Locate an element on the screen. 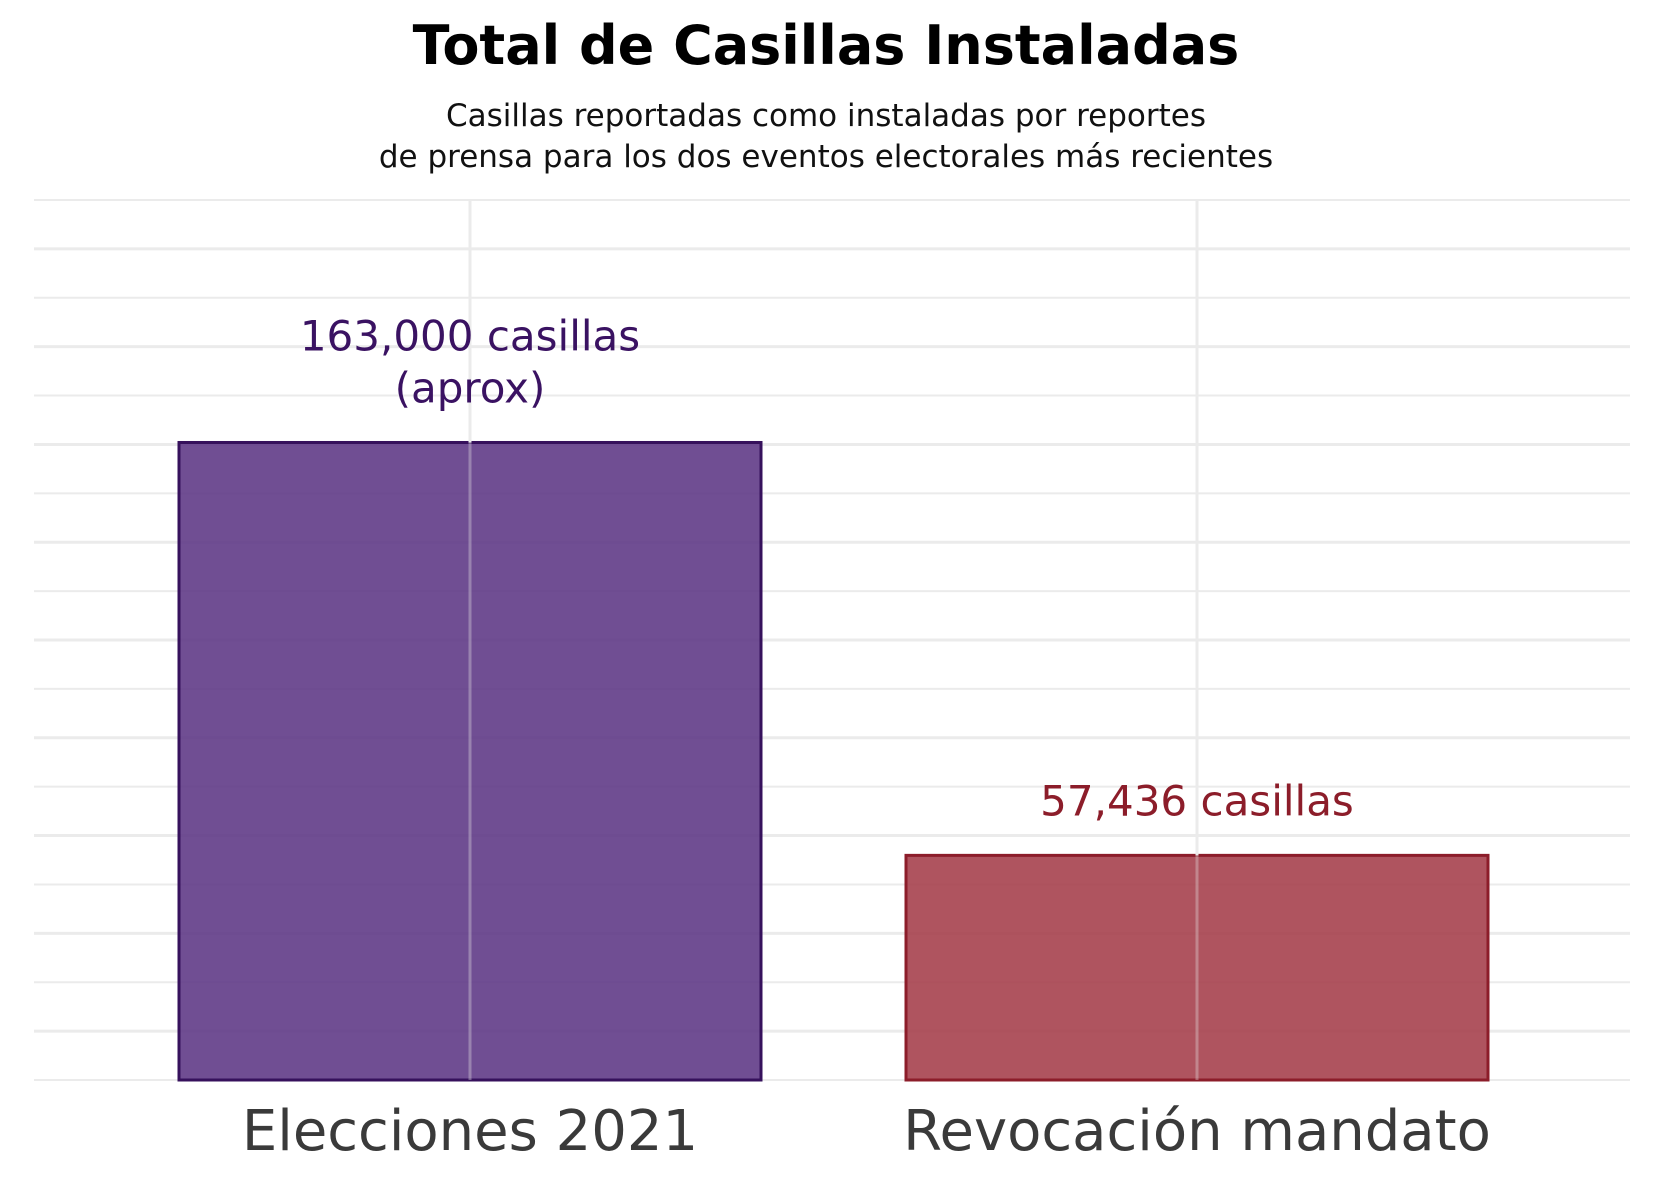  data-label-1-line-1: 163,000 casillas is located at coordinates (470, 335).